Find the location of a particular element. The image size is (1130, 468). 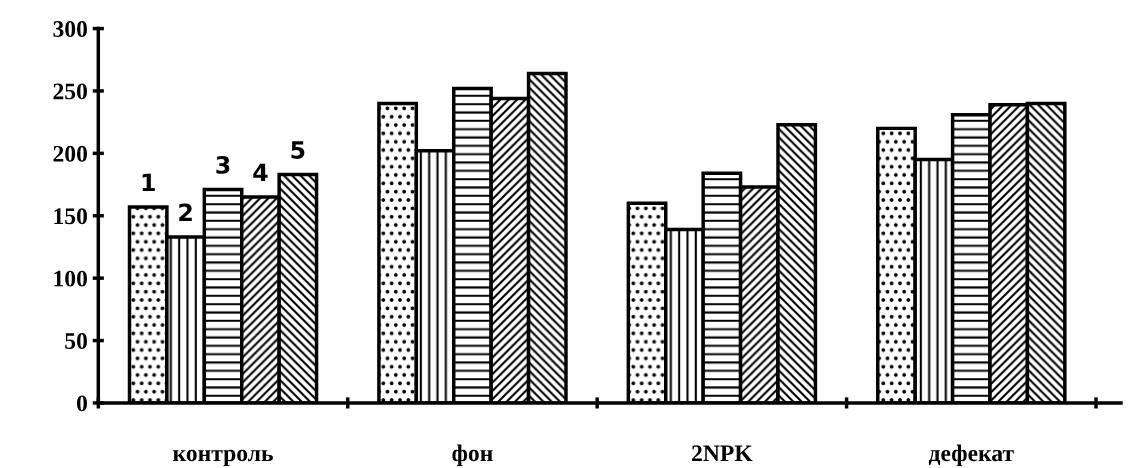

y-tick-label: 150 is located at coordinates (70, 216).